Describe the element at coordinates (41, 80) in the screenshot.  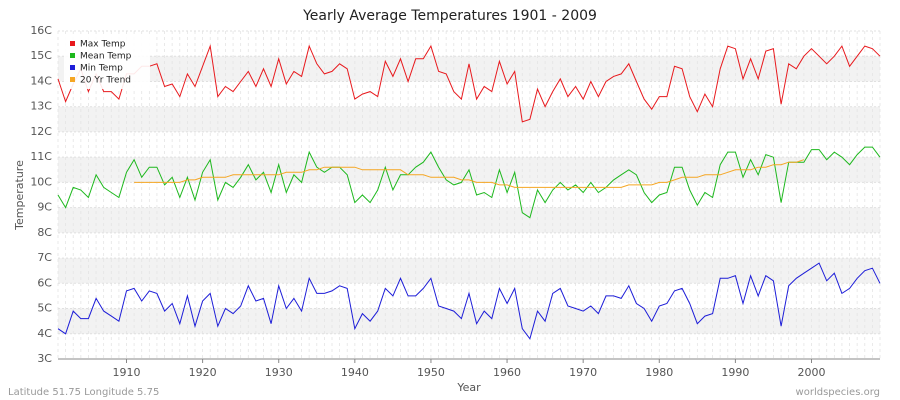
I see `y-tick-label: 14C` at that location.